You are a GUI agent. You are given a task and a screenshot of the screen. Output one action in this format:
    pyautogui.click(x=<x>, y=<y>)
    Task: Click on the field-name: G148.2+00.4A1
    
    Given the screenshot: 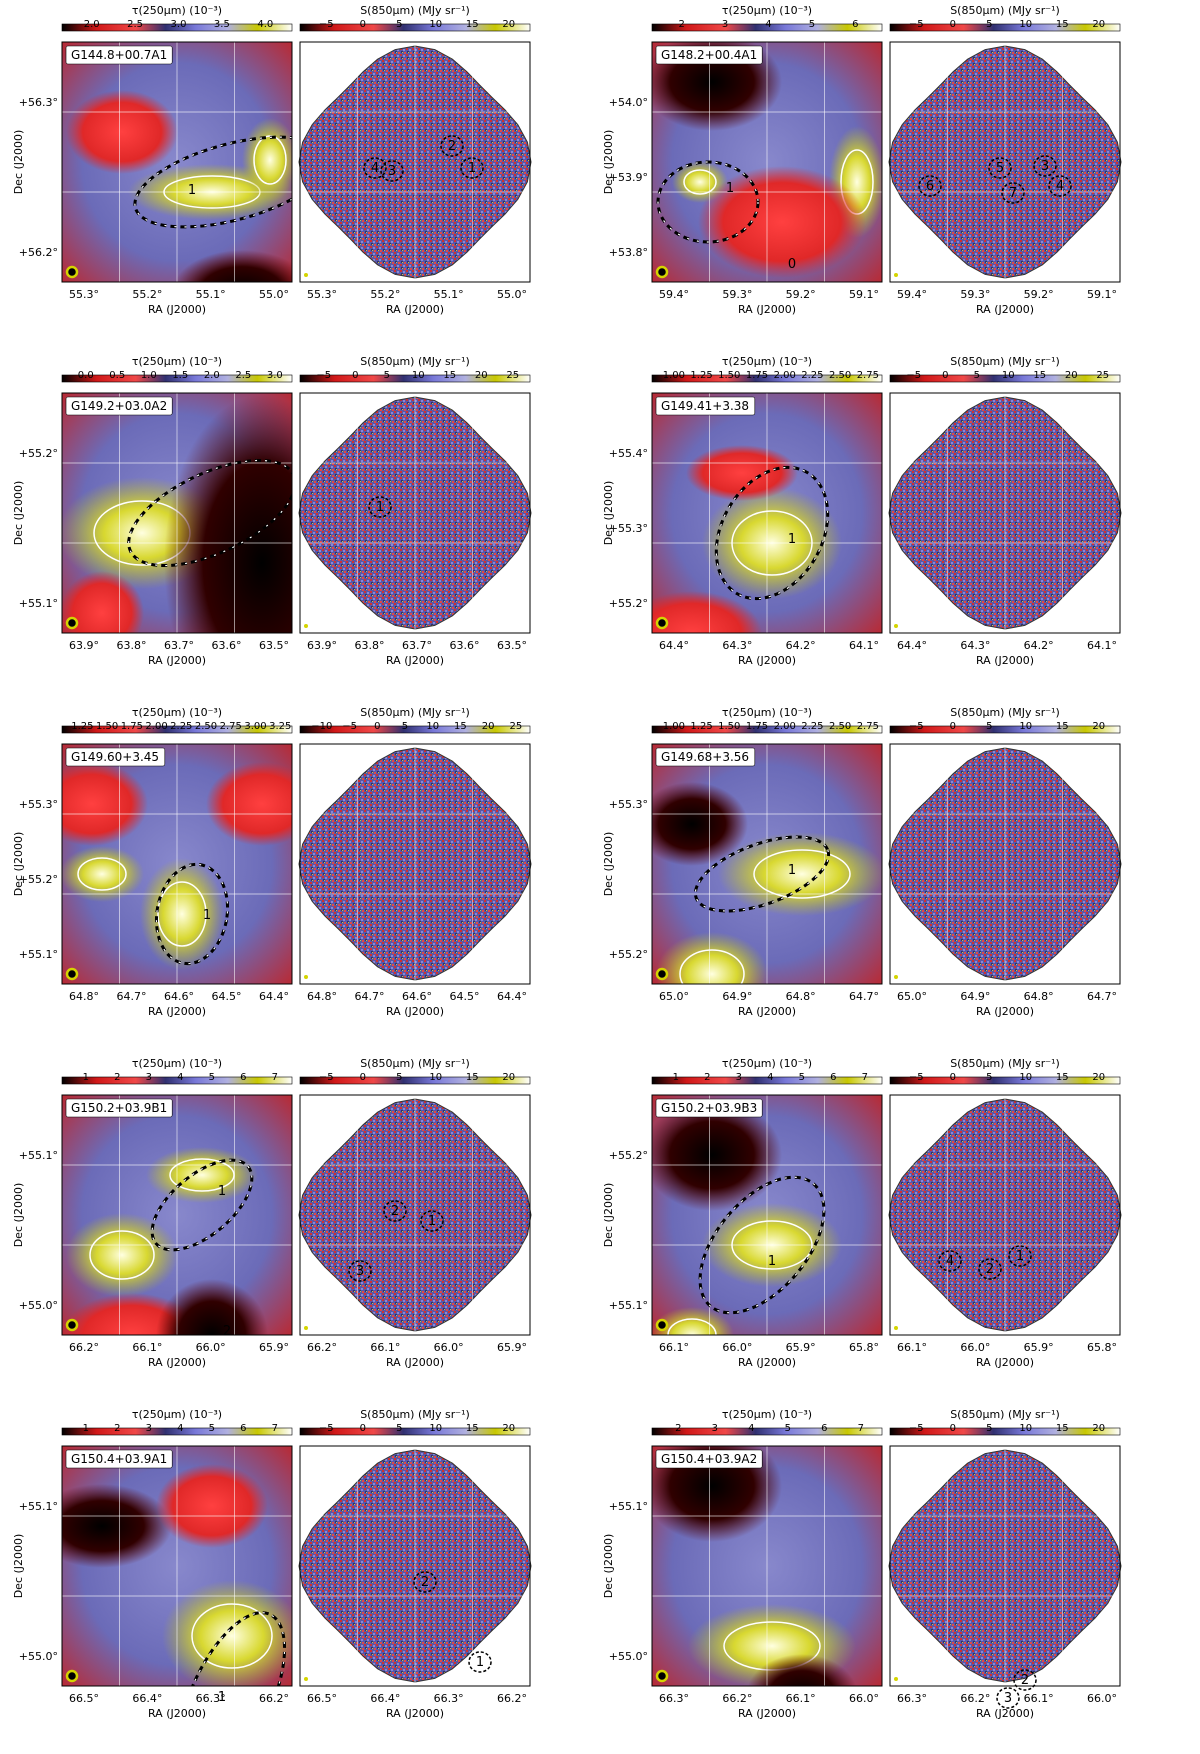 What is the action you would take?
    pyautogui.click(x=709, y=55)
    